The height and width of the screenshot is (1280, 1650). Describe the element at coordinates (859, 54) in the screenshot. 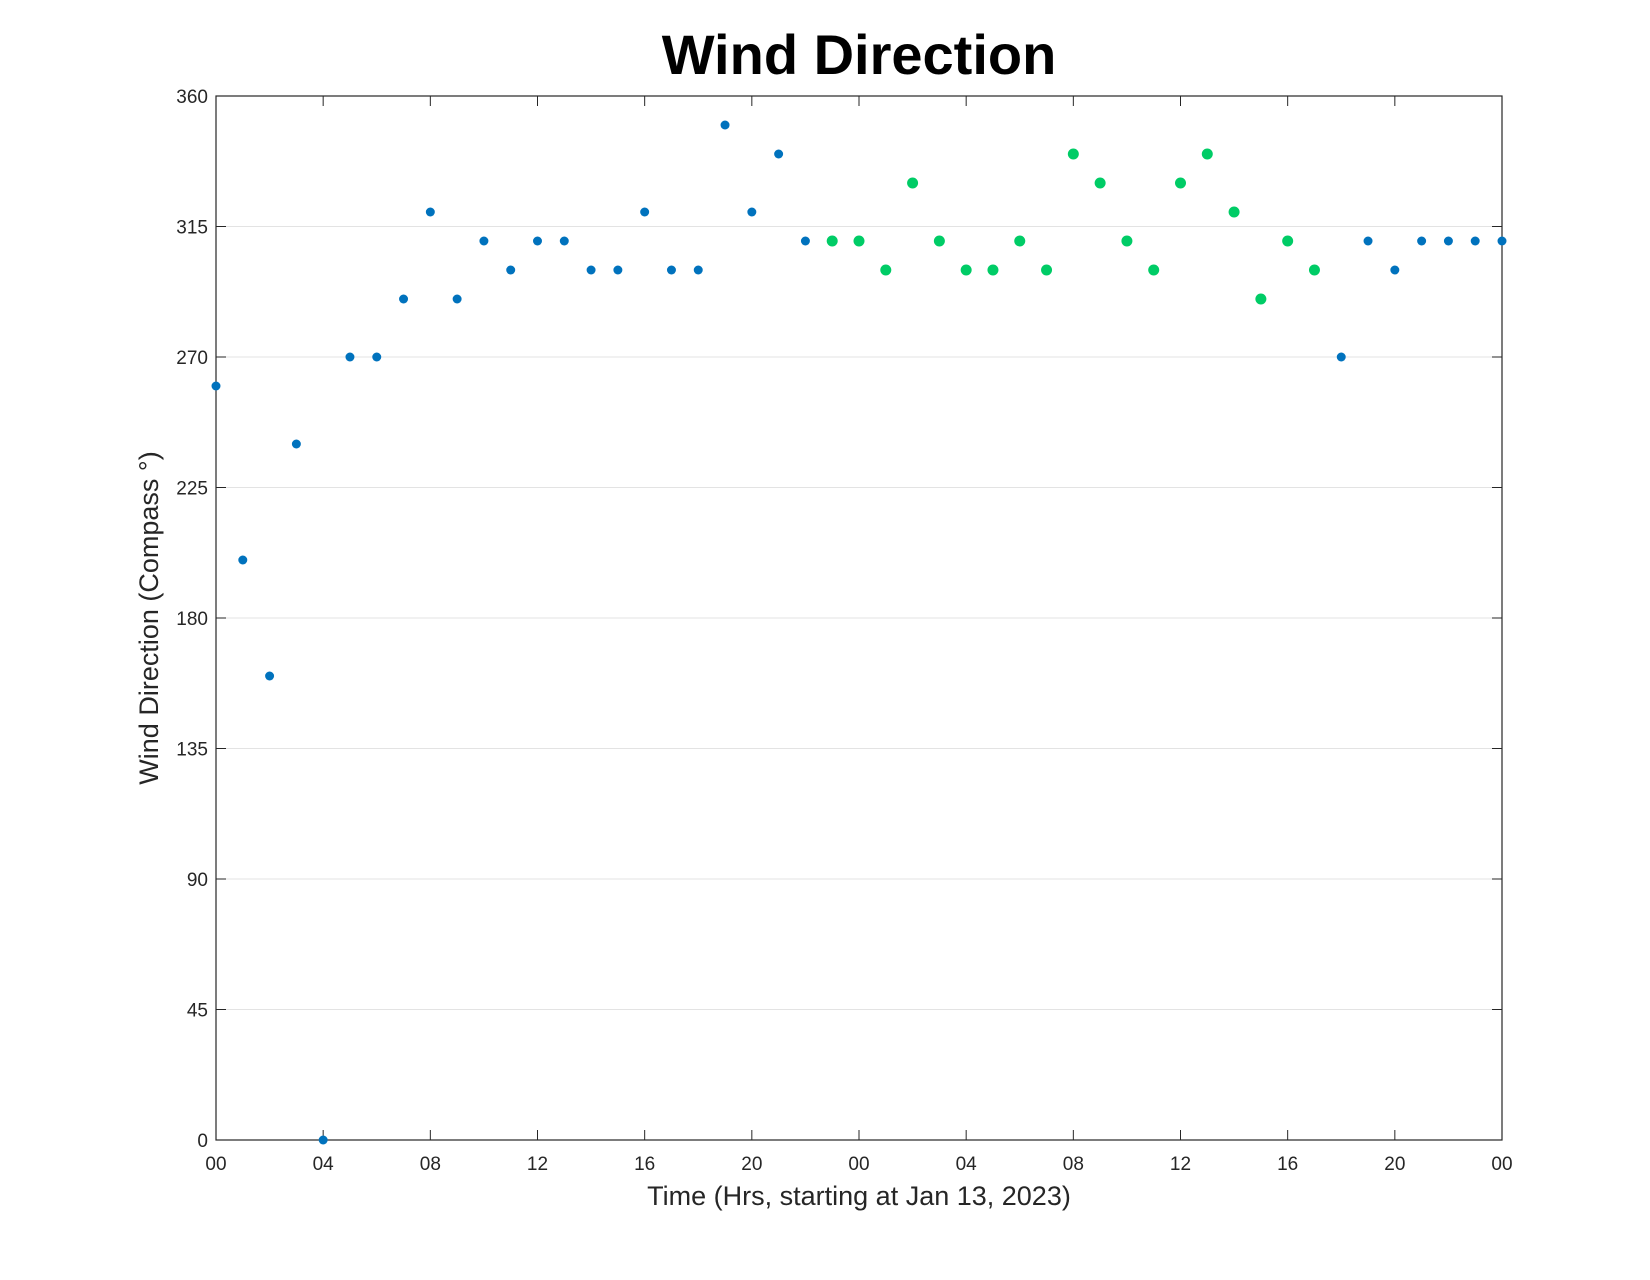

I see `chart-title: Wind Direction` at that location.